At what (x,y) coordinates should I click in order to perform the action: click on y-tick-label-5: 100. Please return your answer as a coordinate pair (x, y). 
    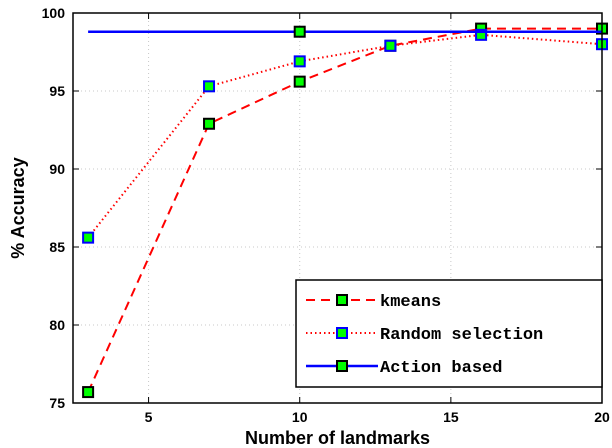
    Looking at the image, I should click on (54, 13).